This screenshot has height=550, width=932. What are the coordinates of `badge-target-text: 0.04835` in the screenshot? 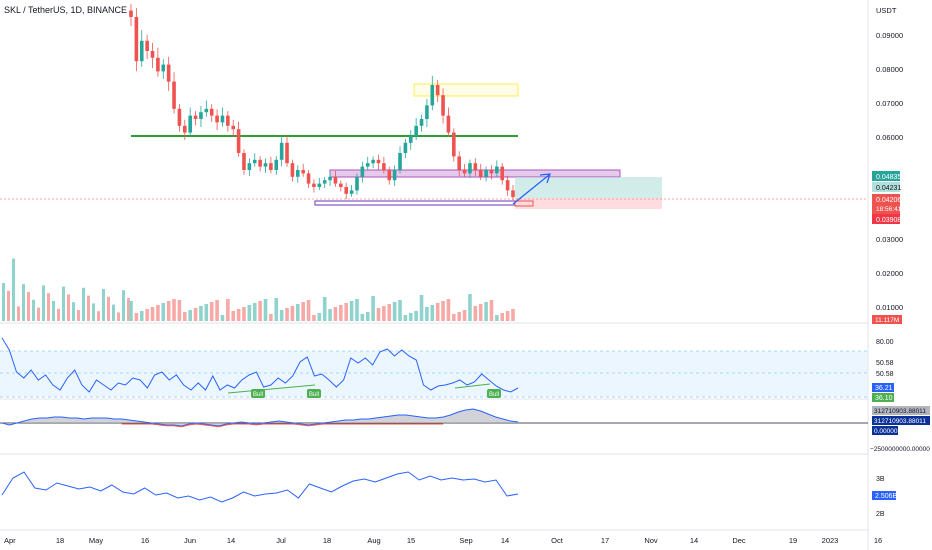 It's located at (888, 177).